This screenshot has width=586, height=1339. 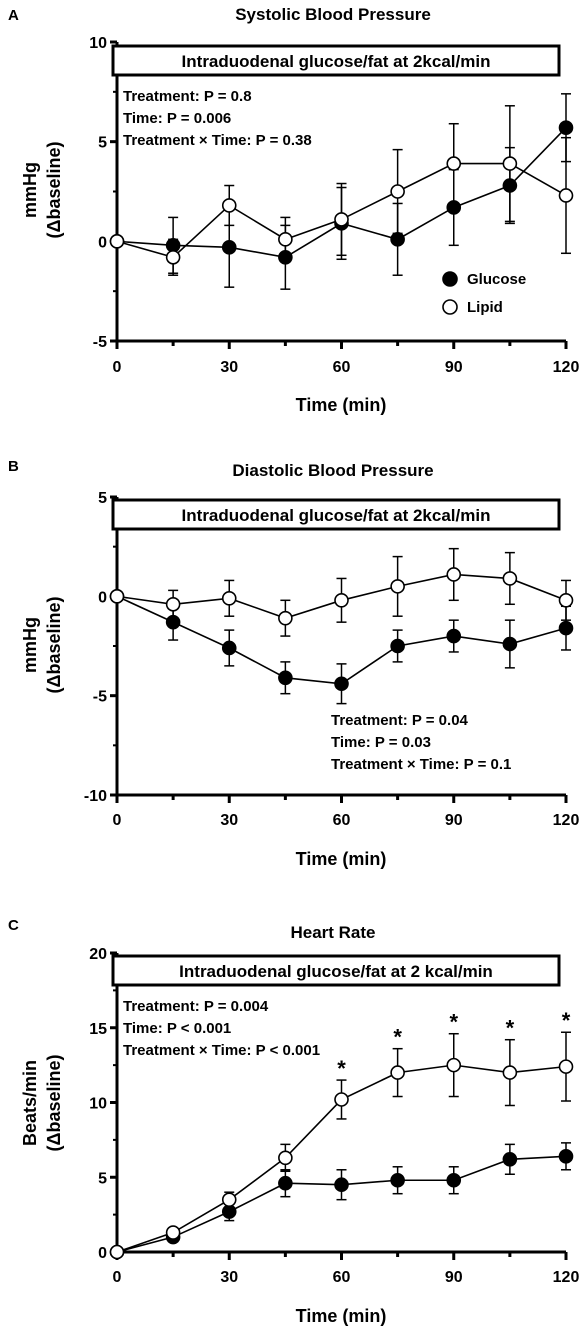 I want to click on stat-line: Treatment: P = 0.8, so click(x=187, y=96).